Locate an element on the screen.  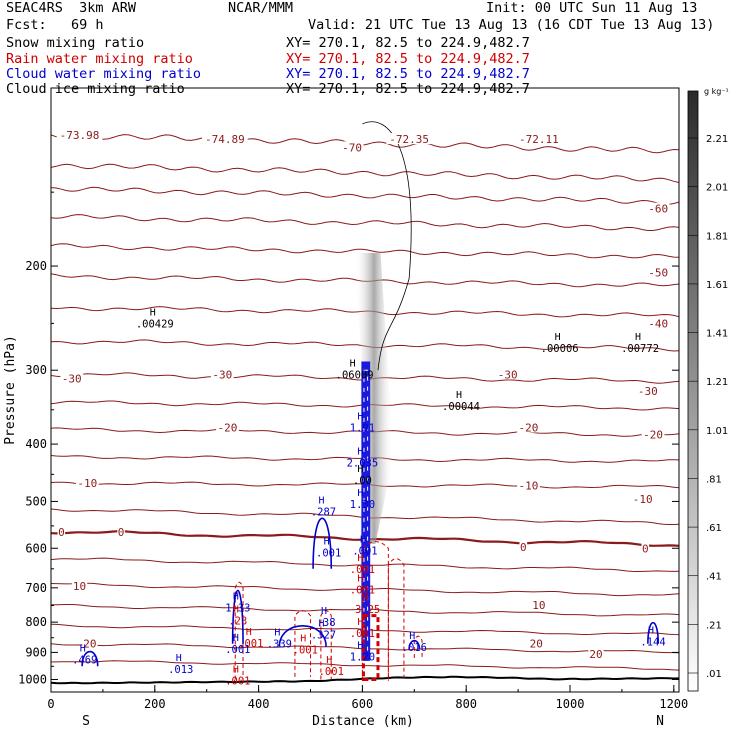
x-tick-label: 1200 is located at coordinates (673, 704).